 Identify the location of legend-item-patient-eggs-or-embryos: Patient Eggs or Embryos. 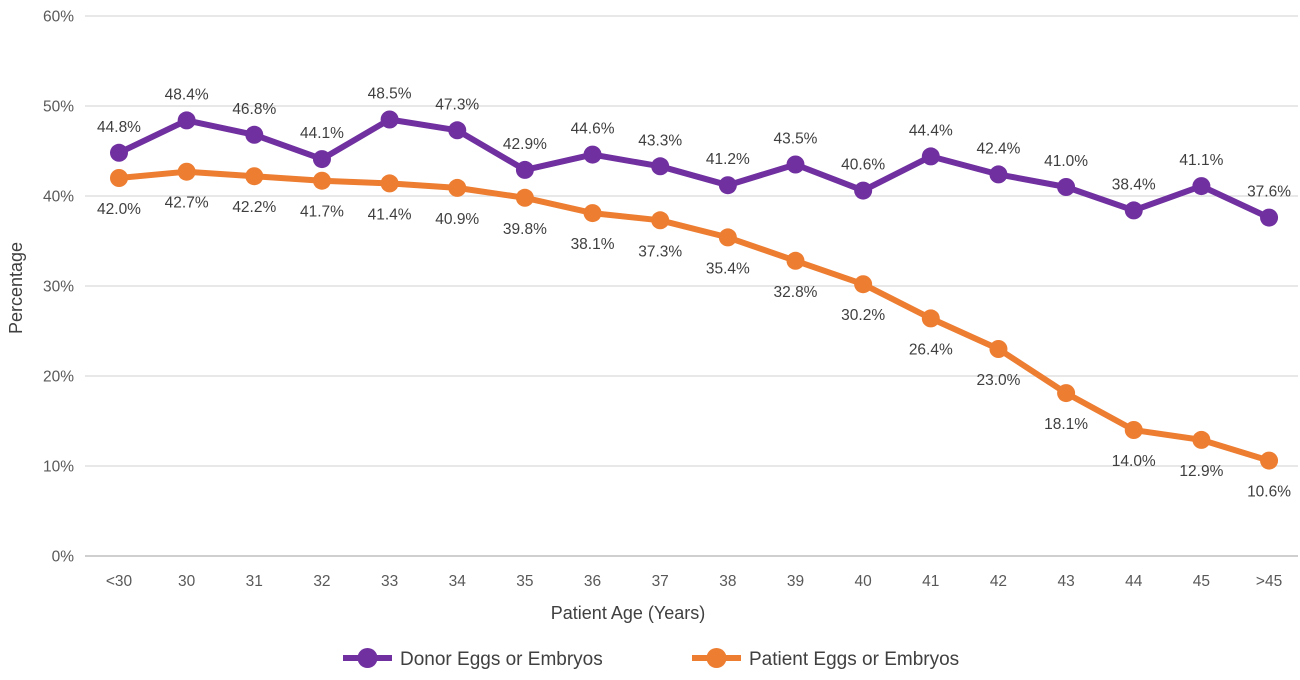
(825, 659).